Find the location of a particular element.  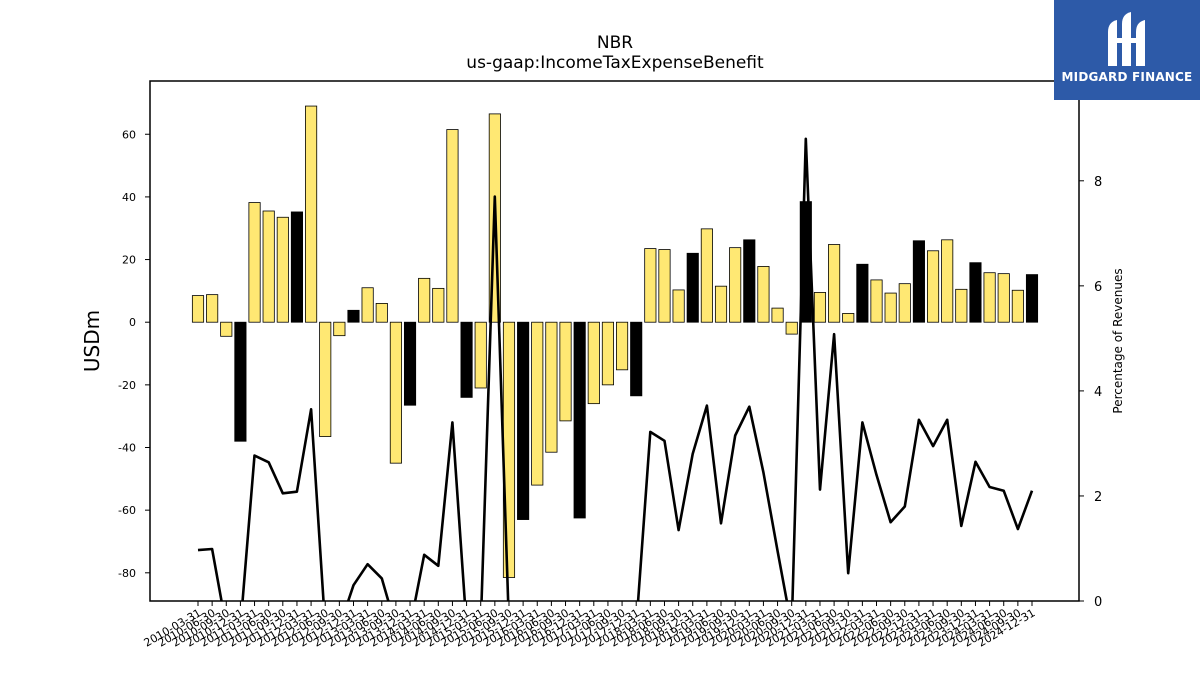

y-tick-label: 20 is located at coordinates (129, 260).